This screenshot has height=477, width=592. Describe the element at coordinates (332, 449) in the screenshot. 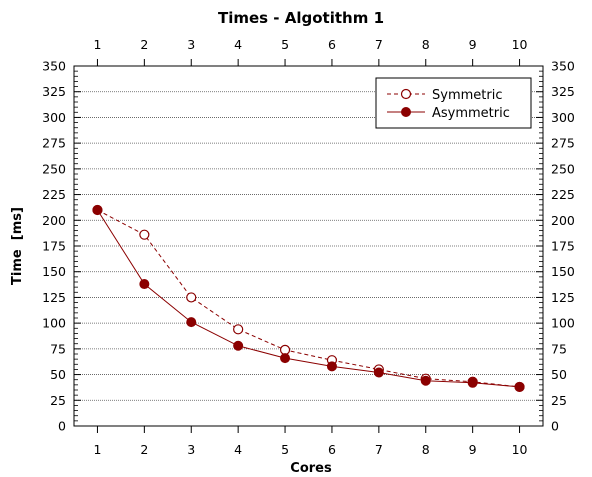

I see `x-tick-label-bottom: 6` at that location.